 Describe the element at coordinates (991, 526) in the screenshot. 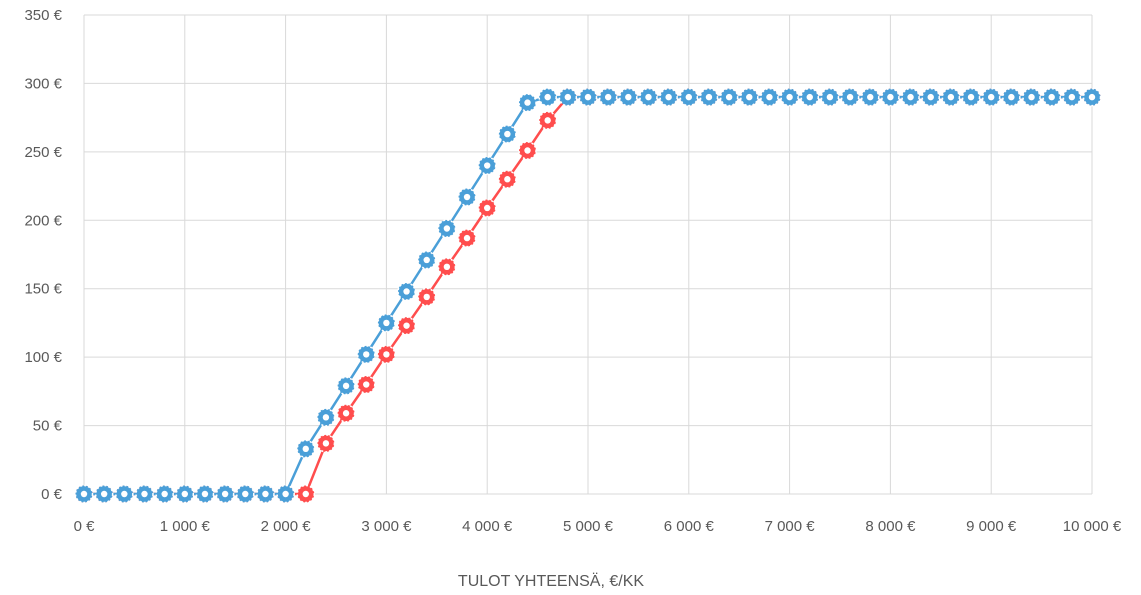

I see `x-tick-label: 9 000 €` at that location.